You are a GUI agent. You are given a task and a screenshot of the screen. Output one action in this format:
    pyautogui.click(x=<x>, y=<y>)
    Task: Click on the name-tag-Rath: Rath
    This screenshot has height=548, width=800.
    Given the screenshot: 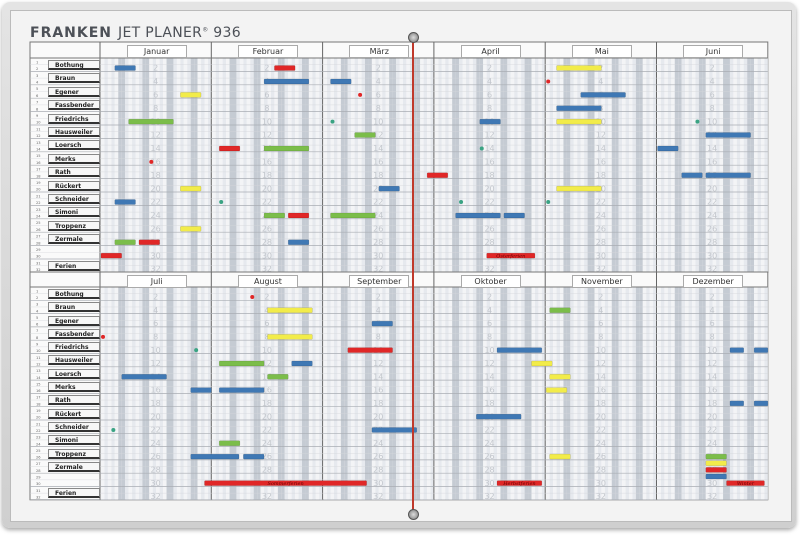 What is the action you would take?
    pyautogui.click(x=74, y=400)
    